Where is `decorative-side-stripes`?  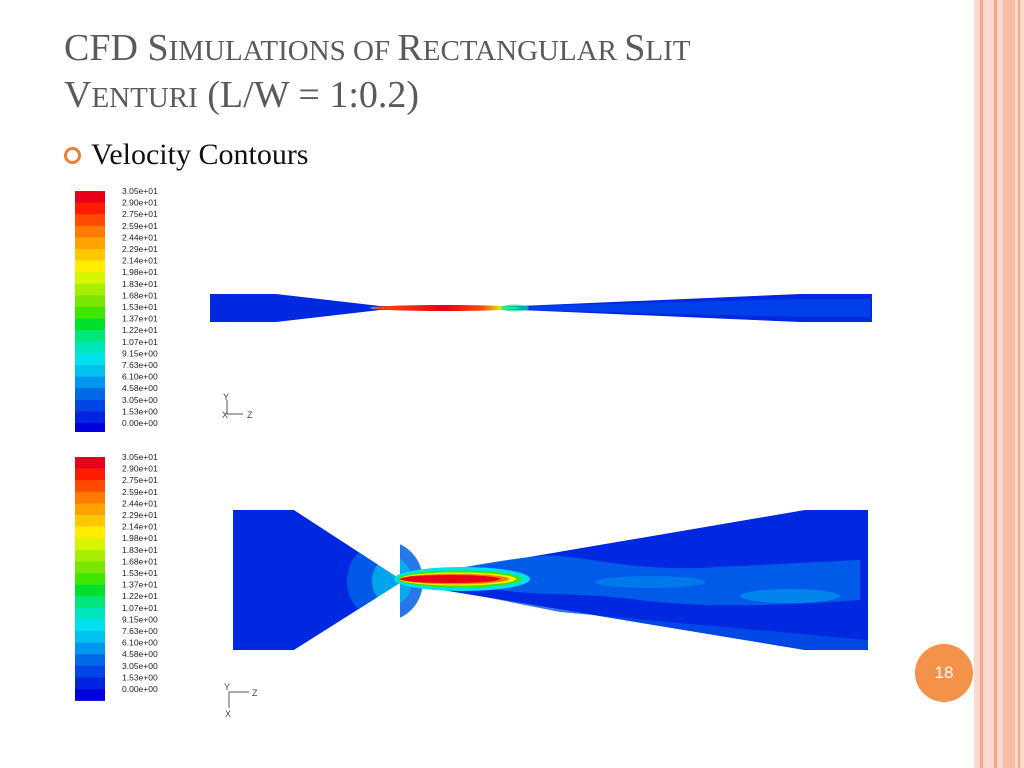
decorative-side-stripes is located at coordinates (999, 384).